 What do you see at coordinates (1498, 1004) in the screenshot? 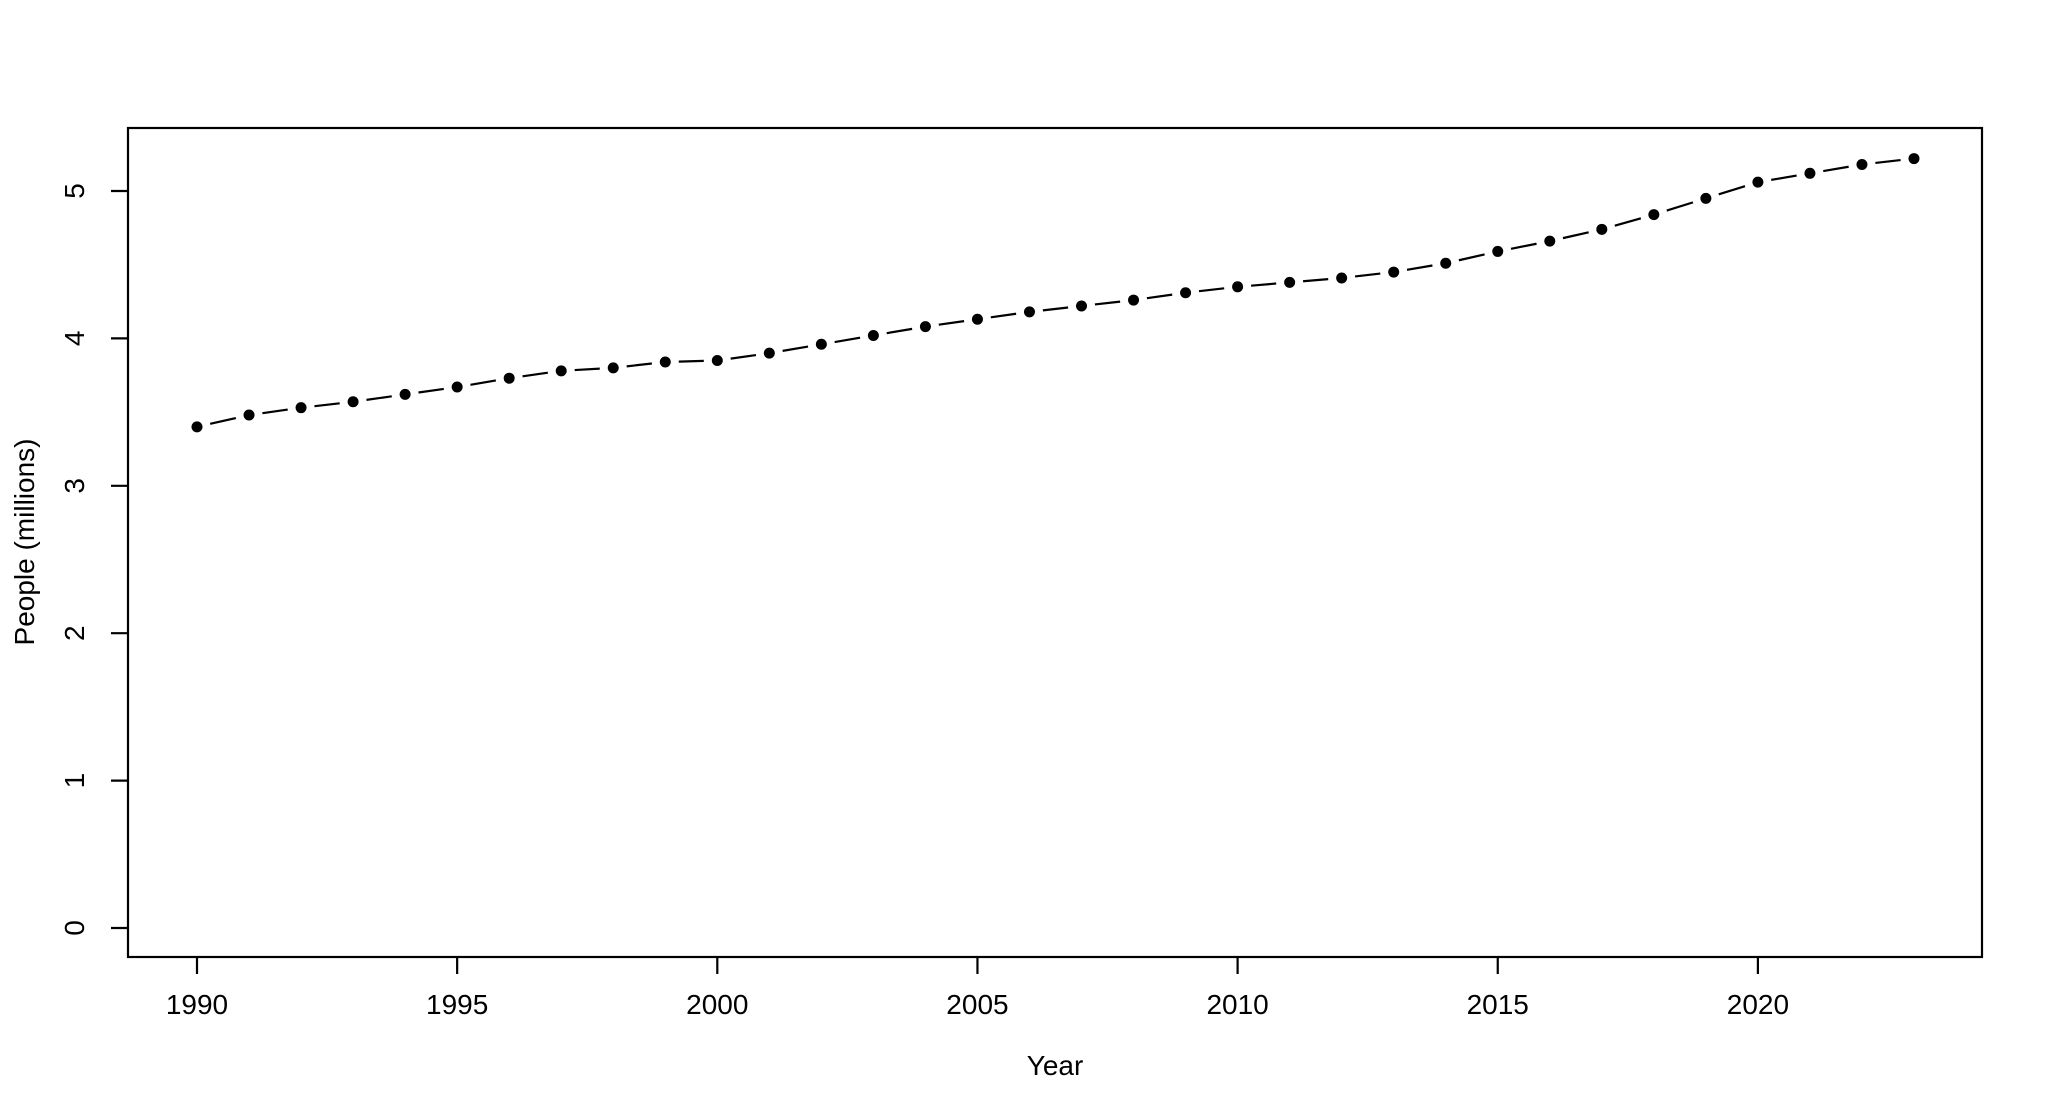
I see `x-tick-label: 2015` at bounding box center [1498, 1004].